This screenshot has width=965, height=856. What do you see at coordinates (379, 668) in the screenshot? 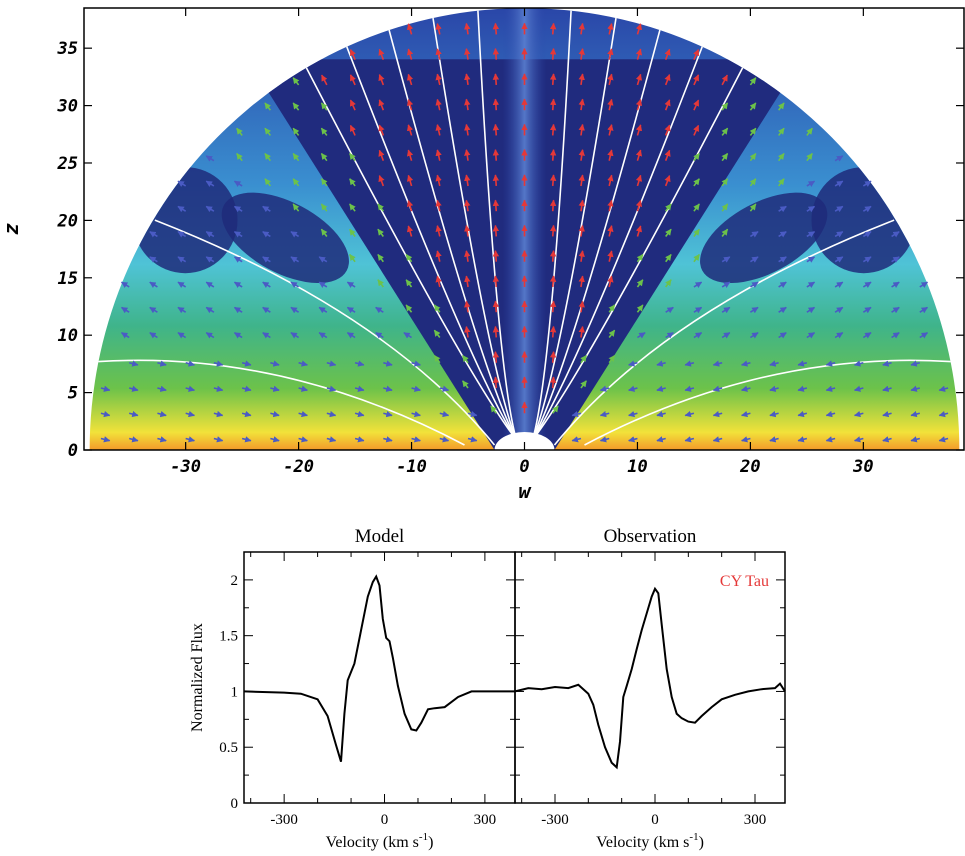
I see `profile-line` at bounding box center [379, 668].